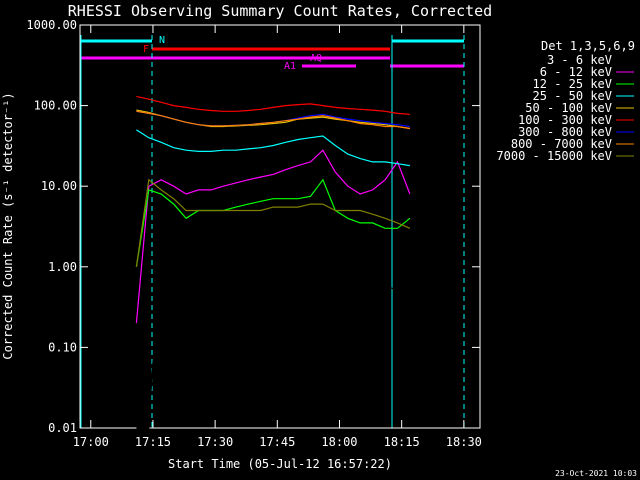  Describe the element at coordinates (280, 464) in the screenshot. I see `x-axis-label: Start Time (05-Jul-12 16:57:22)` at that location.